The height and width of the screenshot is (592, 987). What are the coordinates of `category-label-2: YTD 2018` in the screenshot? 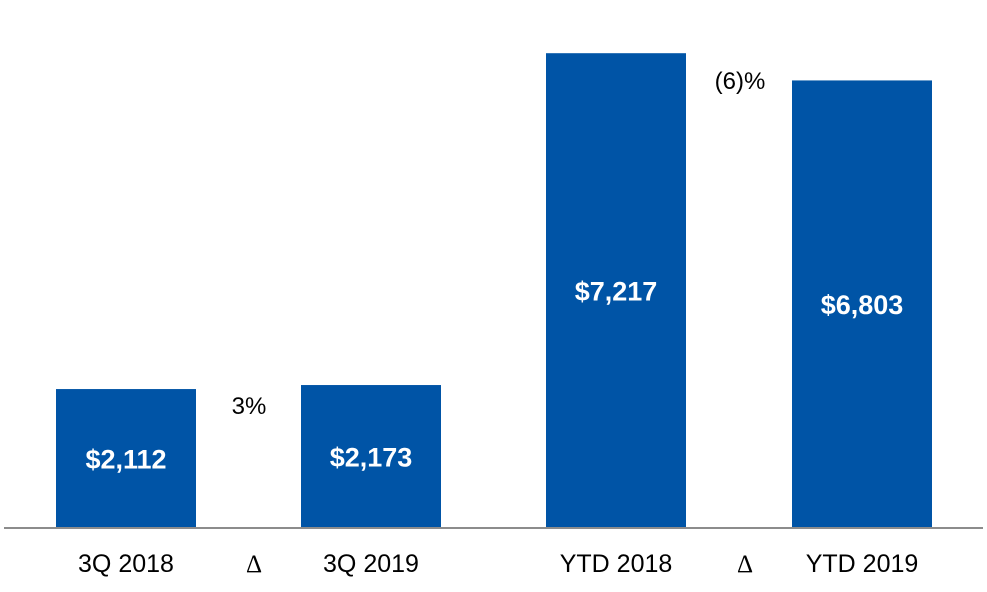 It's located at (616, 564).